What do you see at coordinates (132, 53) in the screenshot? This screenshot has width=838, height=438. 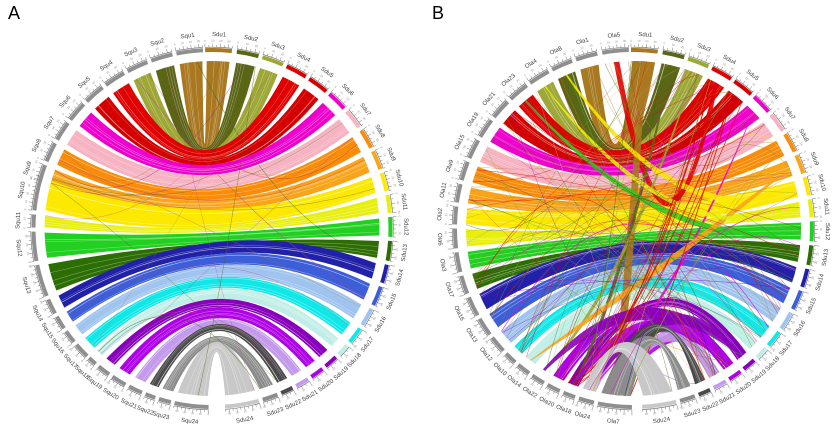 I see `svg-text: Squ3` at bounding box center [132, 53].